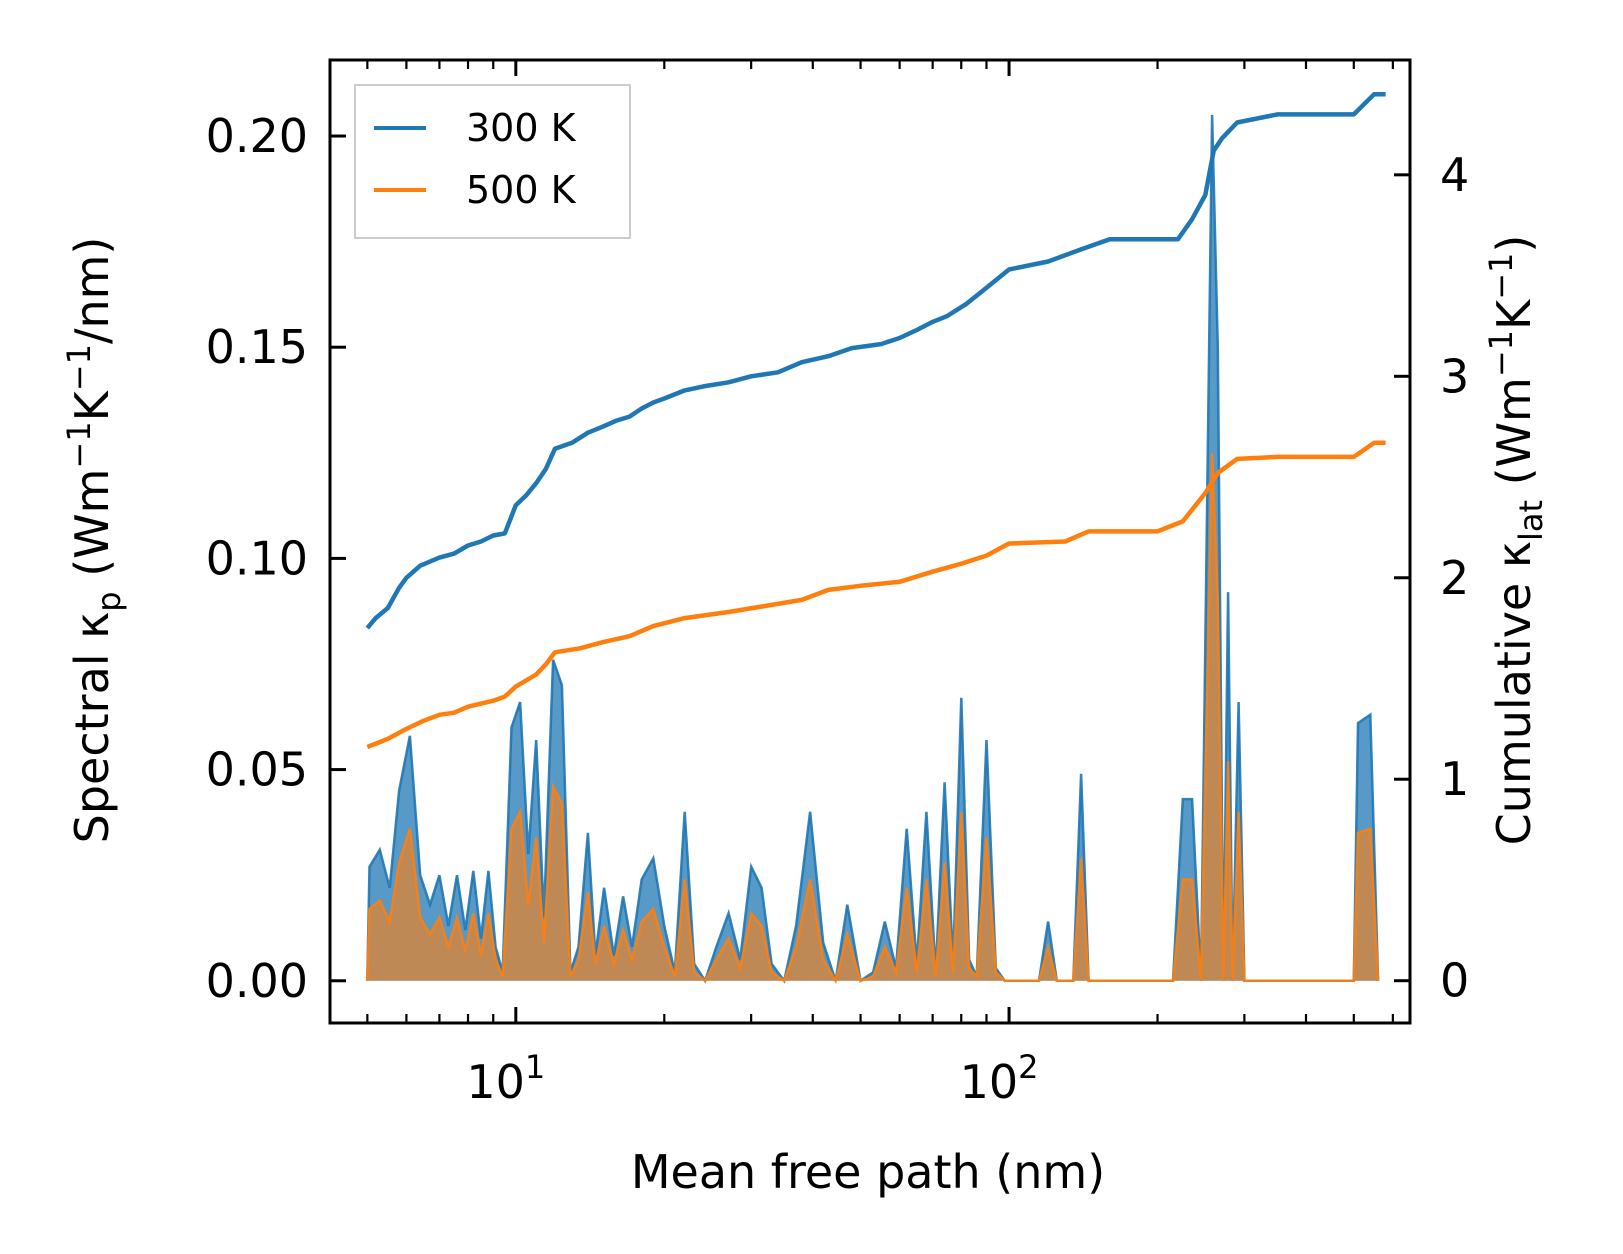 This screenshot has height=1254, width=1623. Describe the element at coordinates (92, 405) in the screenshot. I see `y-left-label-mid: K` at that location.